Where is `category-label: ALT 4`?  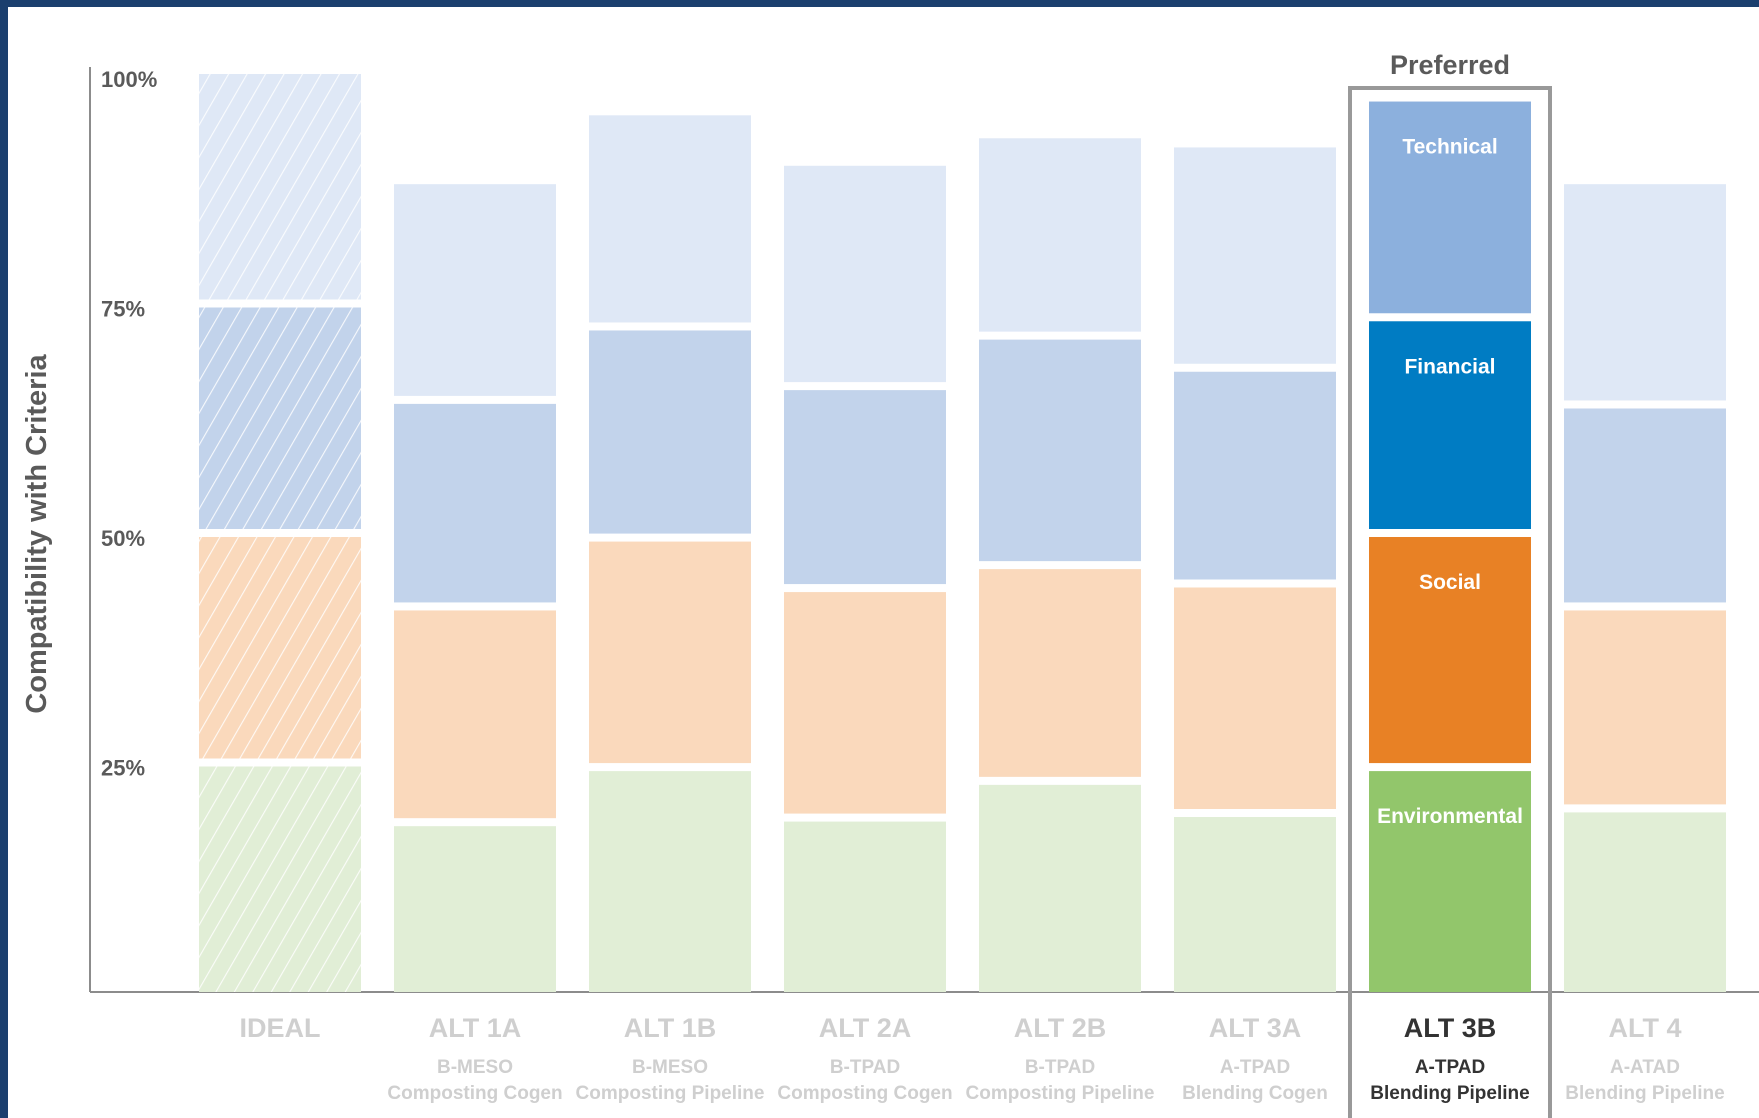 category-label: ALT 4 is located at coordinates (1645, 1028).